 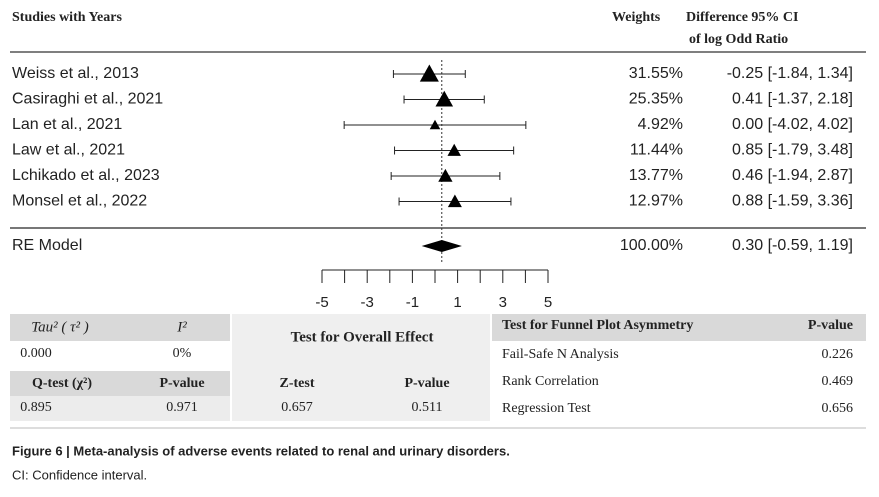 What do you see at coordinates (742, 17) in the screenshot?
I see `header: Difference 95% CI` at bounding box center [742, 17].